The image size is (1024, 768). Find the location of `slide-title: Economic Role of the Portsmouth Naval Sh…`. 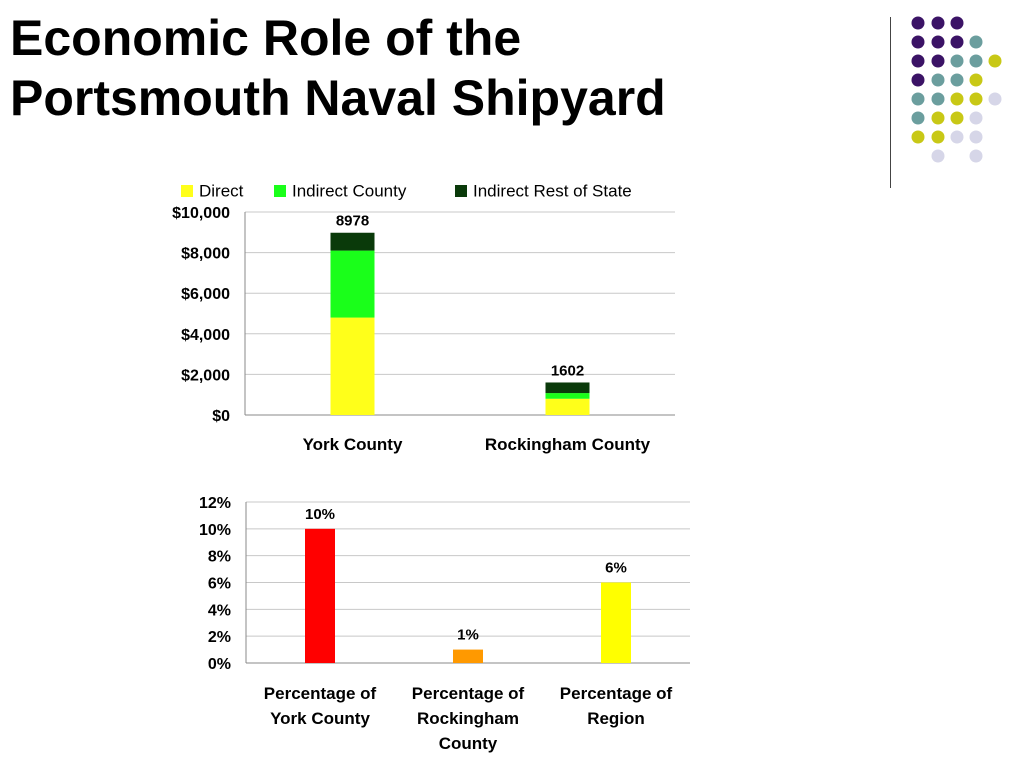

slide-title: Economic Role of the Portsmouth Naval Sh… is located at coordinates (440, 68).